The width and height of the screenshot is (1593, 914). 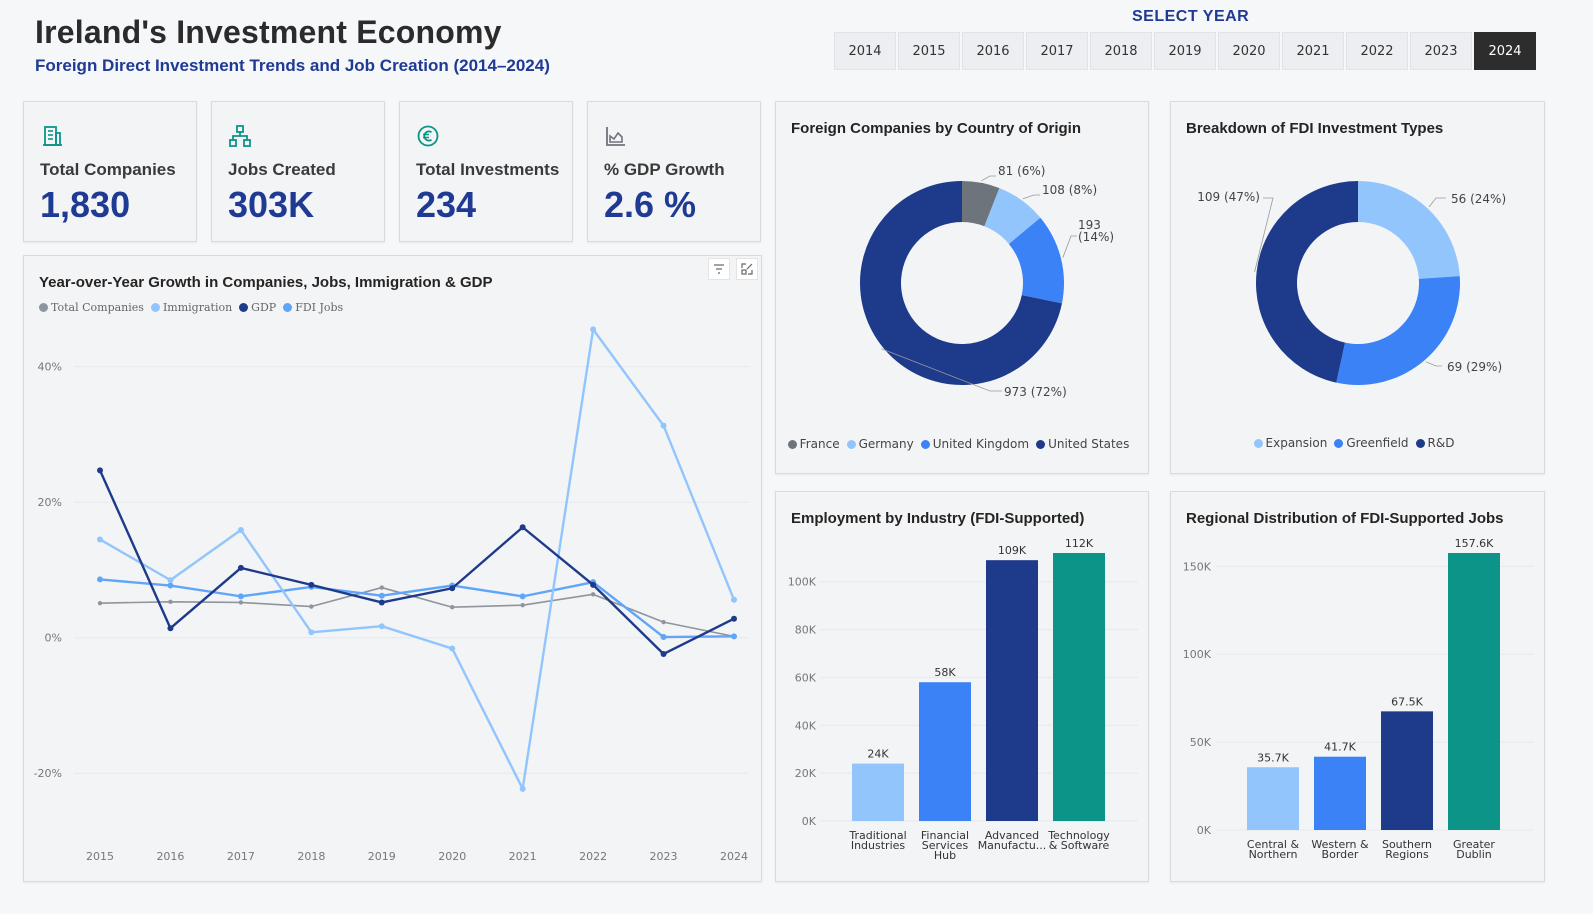 I want to click on series-line-fdi-jobs, so click(x=417, y=608).